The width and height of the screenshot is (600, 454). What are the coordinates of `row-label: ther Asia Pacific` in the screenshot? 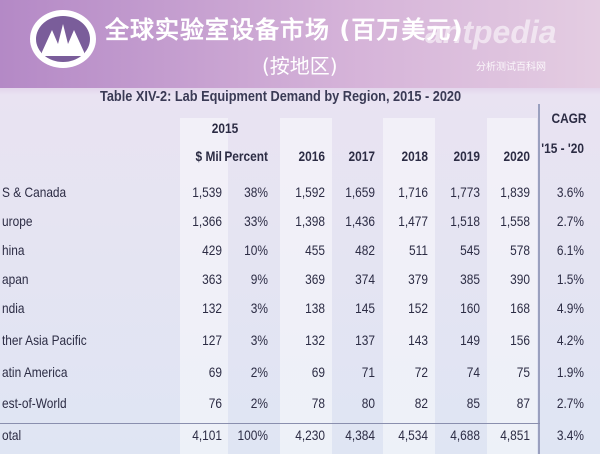 It's located at (44, 340).